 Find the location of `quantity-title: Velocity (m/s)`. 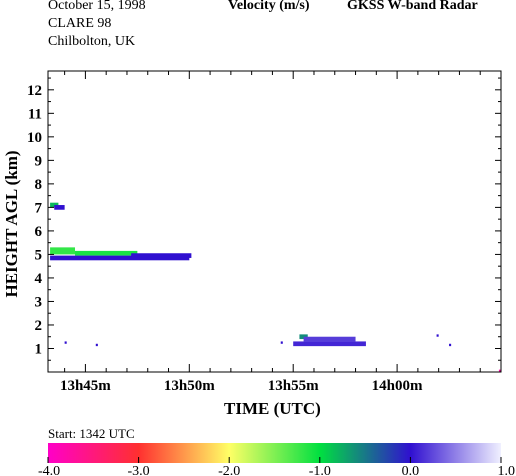

quantity-title: Velocity (m/s) is located at coordinates (269, 6).